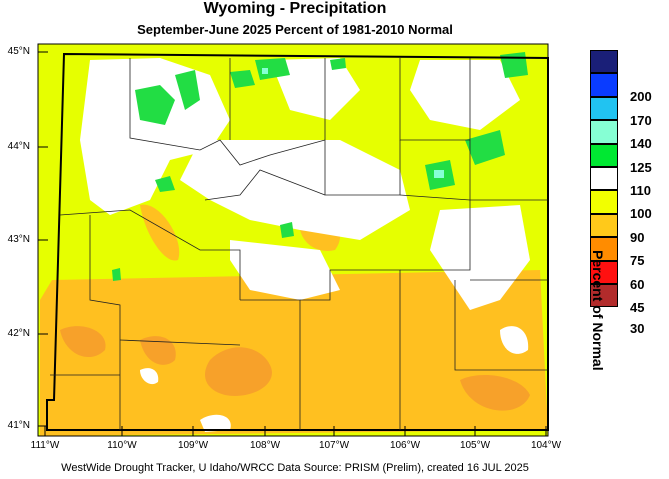 This screenshot has width=669, height=479. I want to click on legend-label: 140, so click(641, 144).